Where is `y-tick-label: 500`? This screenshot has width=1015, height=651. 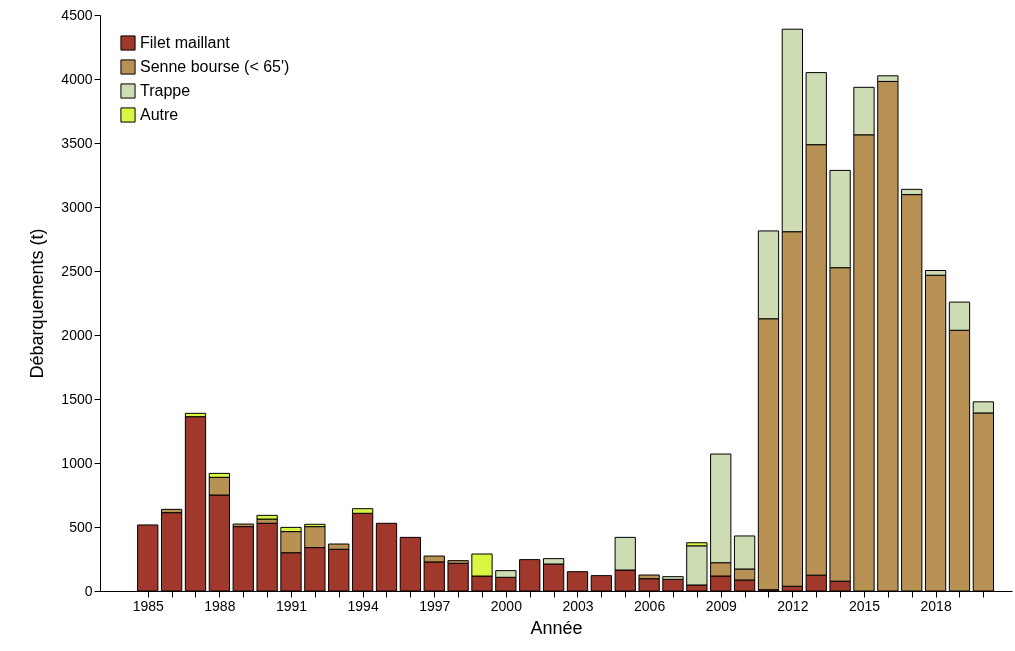 y-tick-label: 500 is located at coordinates (81, 526).